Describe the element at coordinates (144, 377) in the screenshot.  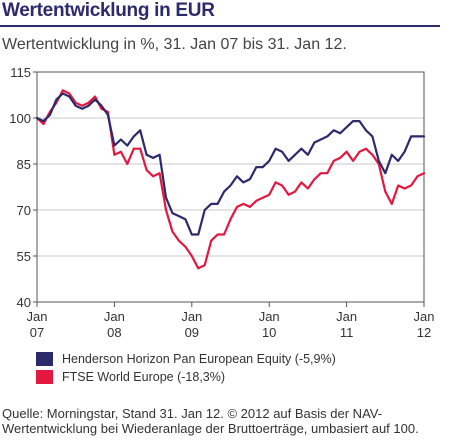
I see `legend-label-ftse: FTSE World Europe (-18,3%)` at that location.